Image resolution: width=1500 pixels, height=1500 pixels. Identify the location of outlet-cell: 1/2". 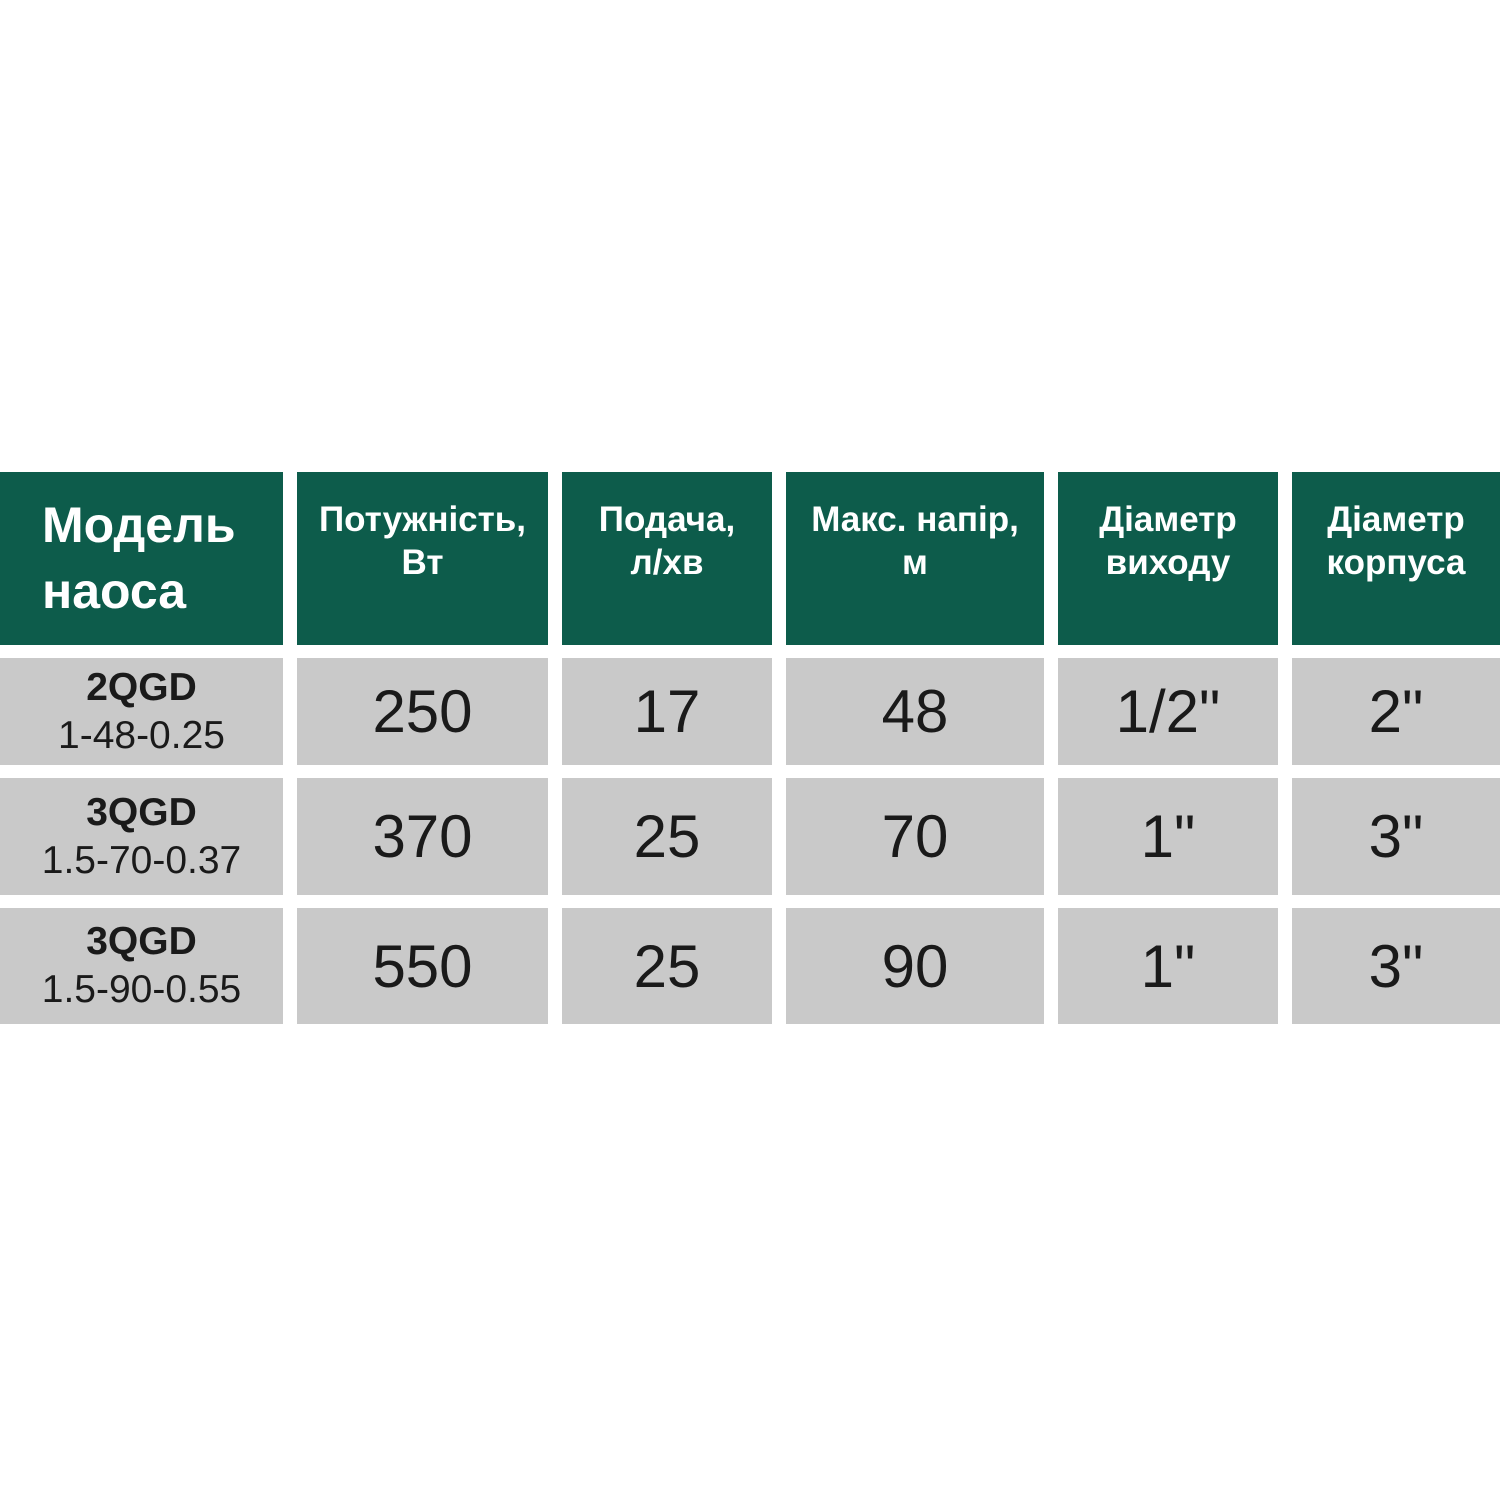
(1168, 711).